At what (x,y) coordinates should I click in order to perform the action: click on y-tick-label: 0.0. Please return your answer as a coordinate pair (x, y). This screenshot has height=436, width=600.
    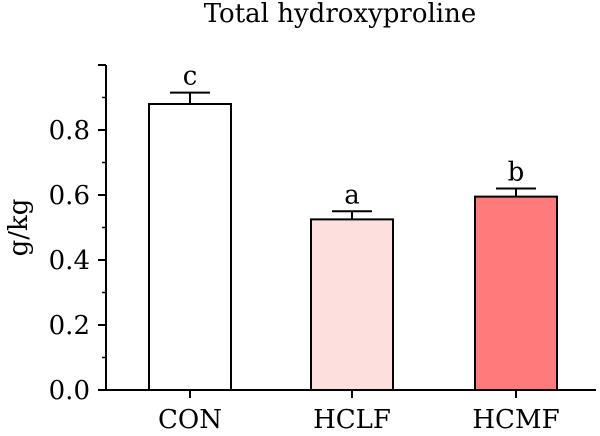
    Looking at the image, I should click on (69, 391).